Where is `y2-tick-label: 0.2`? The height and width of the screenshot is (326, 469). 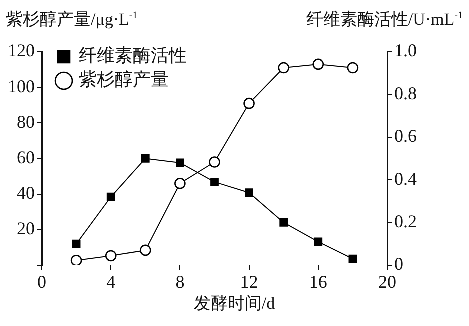 y2-tick-label: 0.2 is located at coordinates (405, 221).